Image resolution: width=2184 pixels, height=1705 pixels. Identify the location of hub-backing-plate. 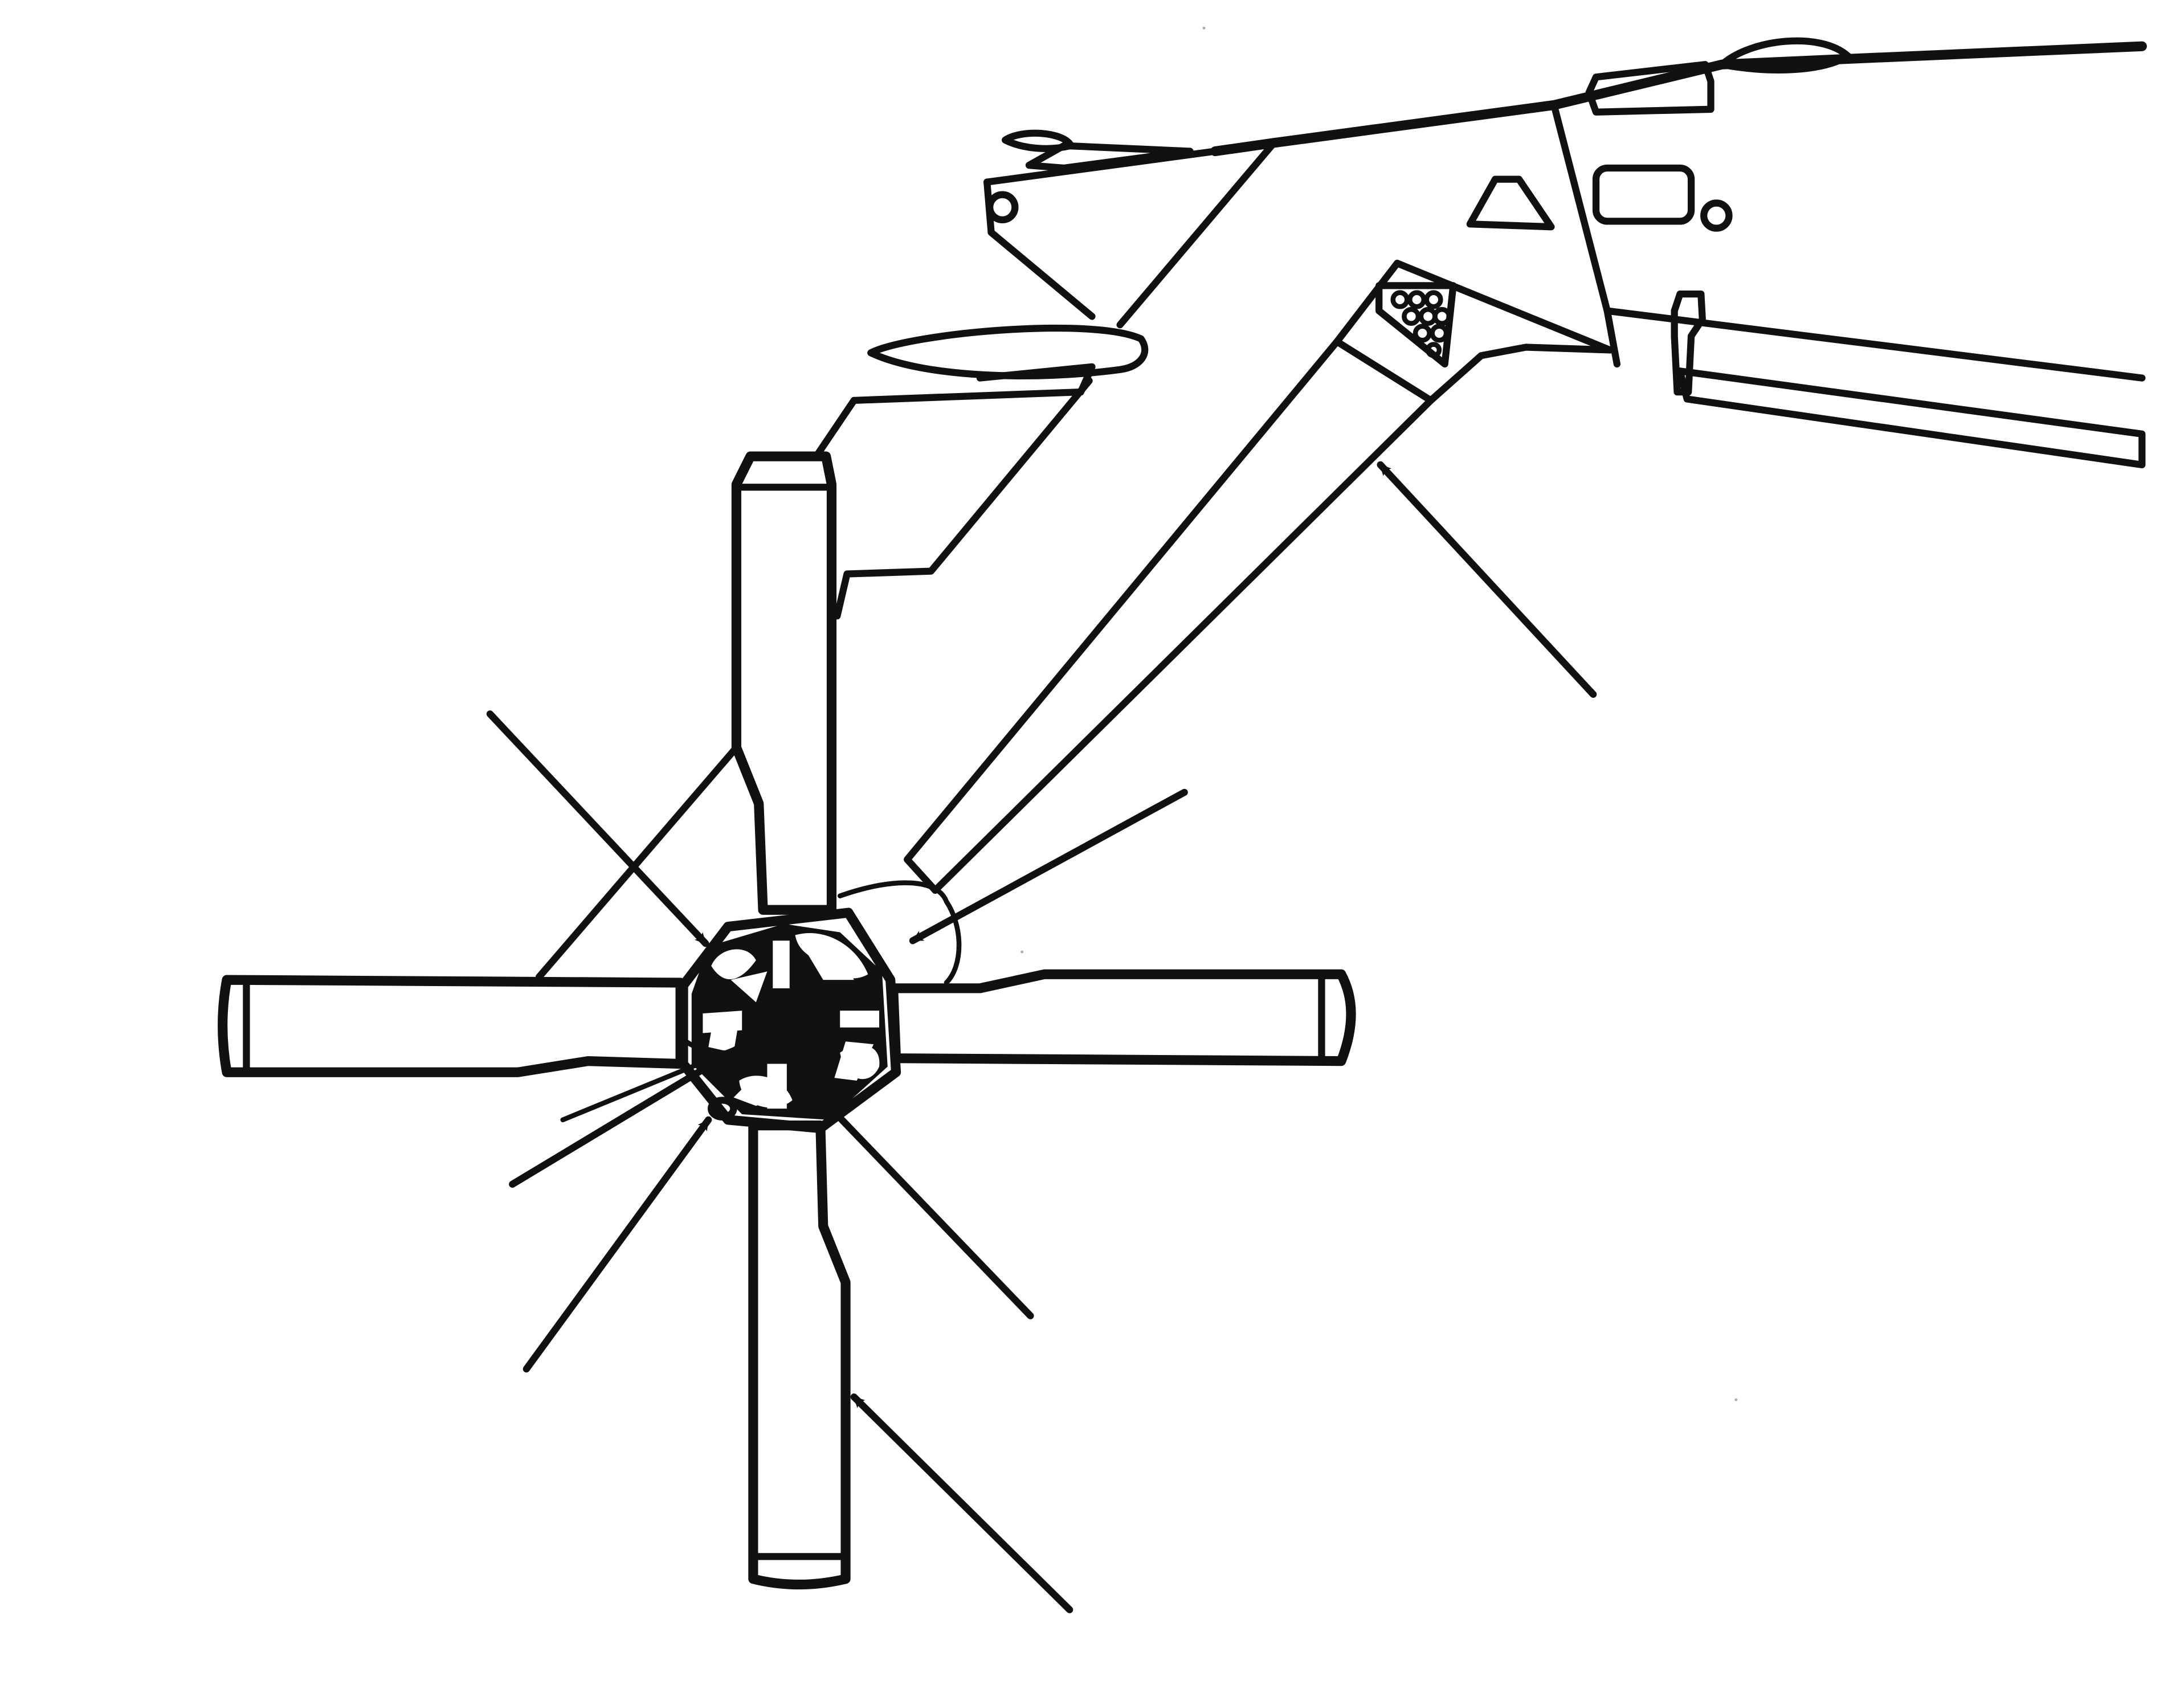
(899, 933).